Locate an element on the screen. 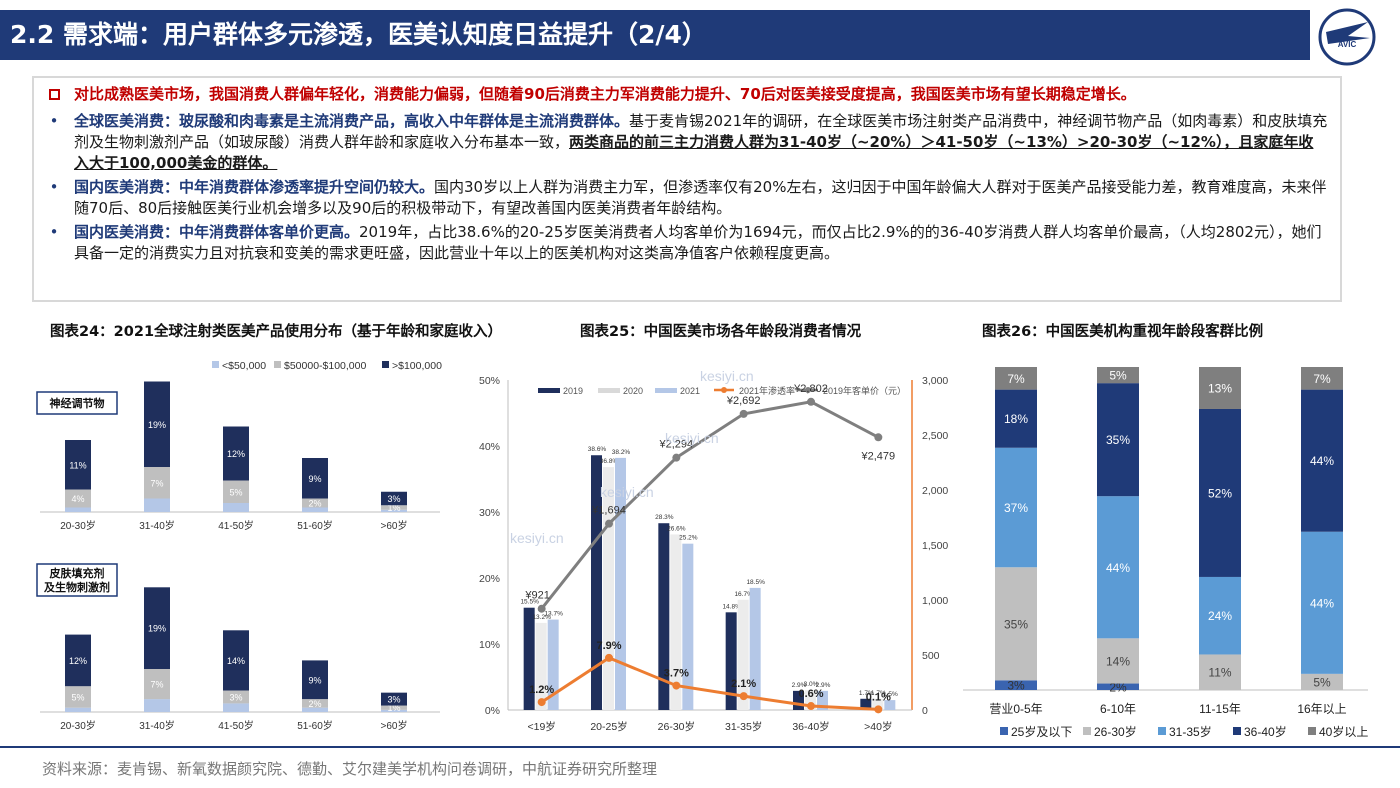 The height and width of the screenshot is (788, 1400). bar-label: 38.2% is located at coordinates (621, 452).